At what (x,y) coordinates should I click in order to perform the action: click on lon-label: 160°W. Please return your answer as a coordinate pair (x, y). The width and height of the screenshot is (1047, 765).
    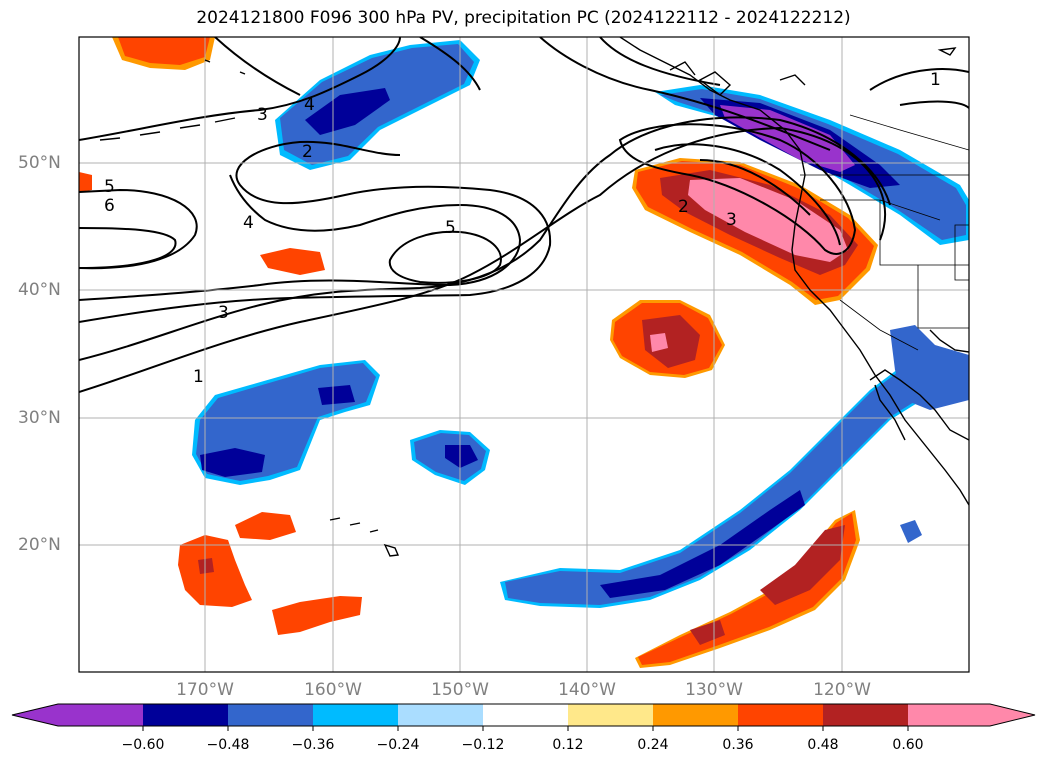
    Looking at the image, I should click on (333, 690).